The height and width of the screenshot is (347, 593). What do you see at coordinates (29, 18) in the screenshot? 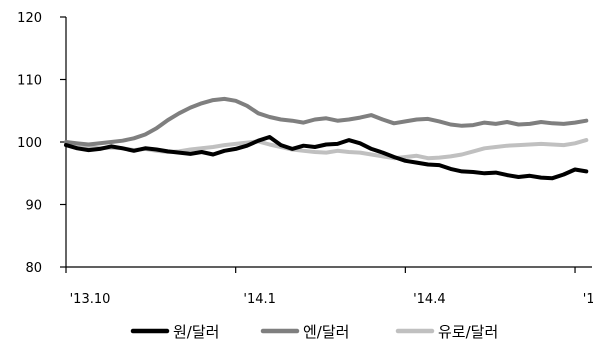
I see `y-tick-label: 120` at bounding box center [29, 18].